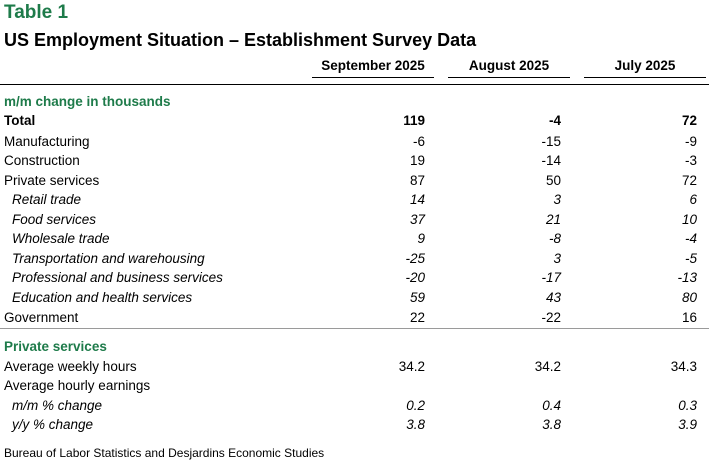 This screenshot has height=466, width=709. I want to click on table-row-hourly-earnings: Average hourly earnings, so click(354, 387).